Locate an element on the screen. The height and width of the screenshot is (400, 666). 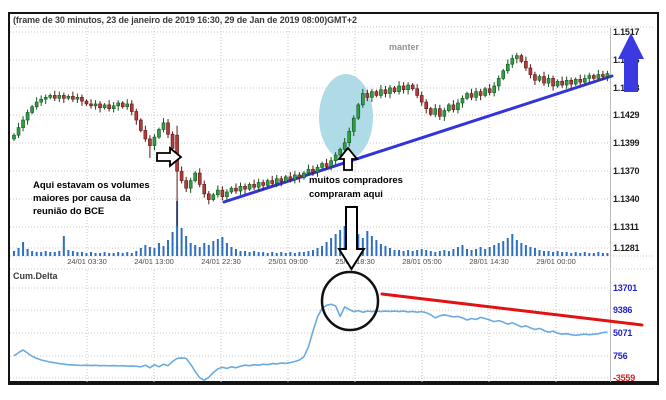
price-axis-label: 1.1340 is located at coordinates (626, 199).